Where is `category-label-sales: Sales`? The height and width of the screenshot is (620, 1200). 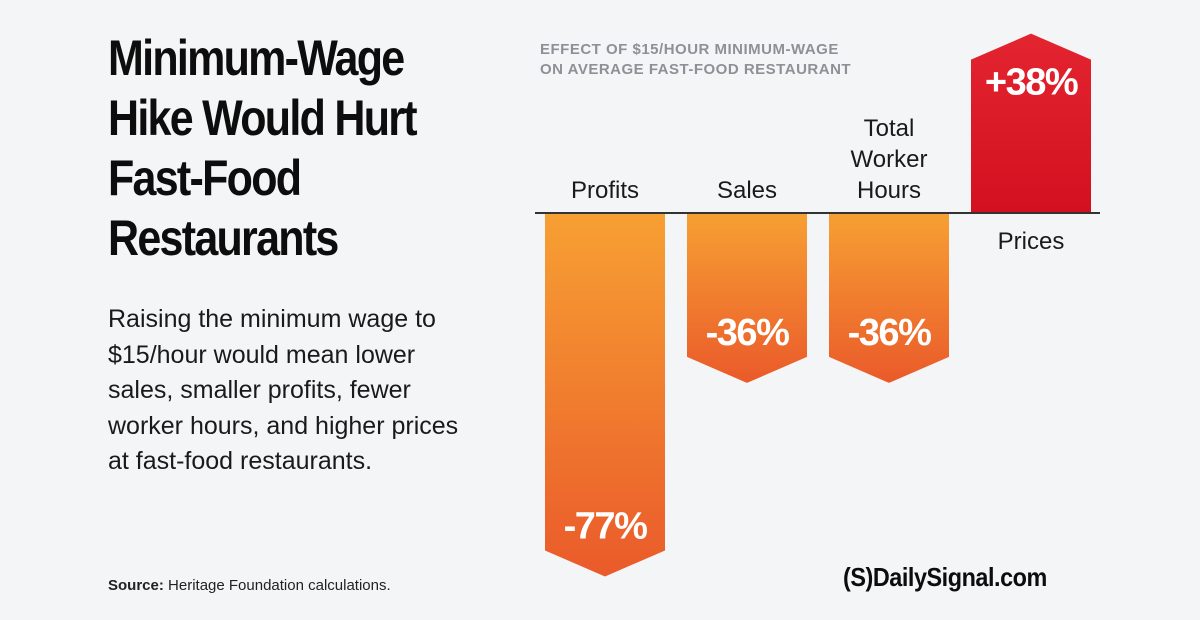
category-label-sales: Sales is located at coordinates (747, 190).